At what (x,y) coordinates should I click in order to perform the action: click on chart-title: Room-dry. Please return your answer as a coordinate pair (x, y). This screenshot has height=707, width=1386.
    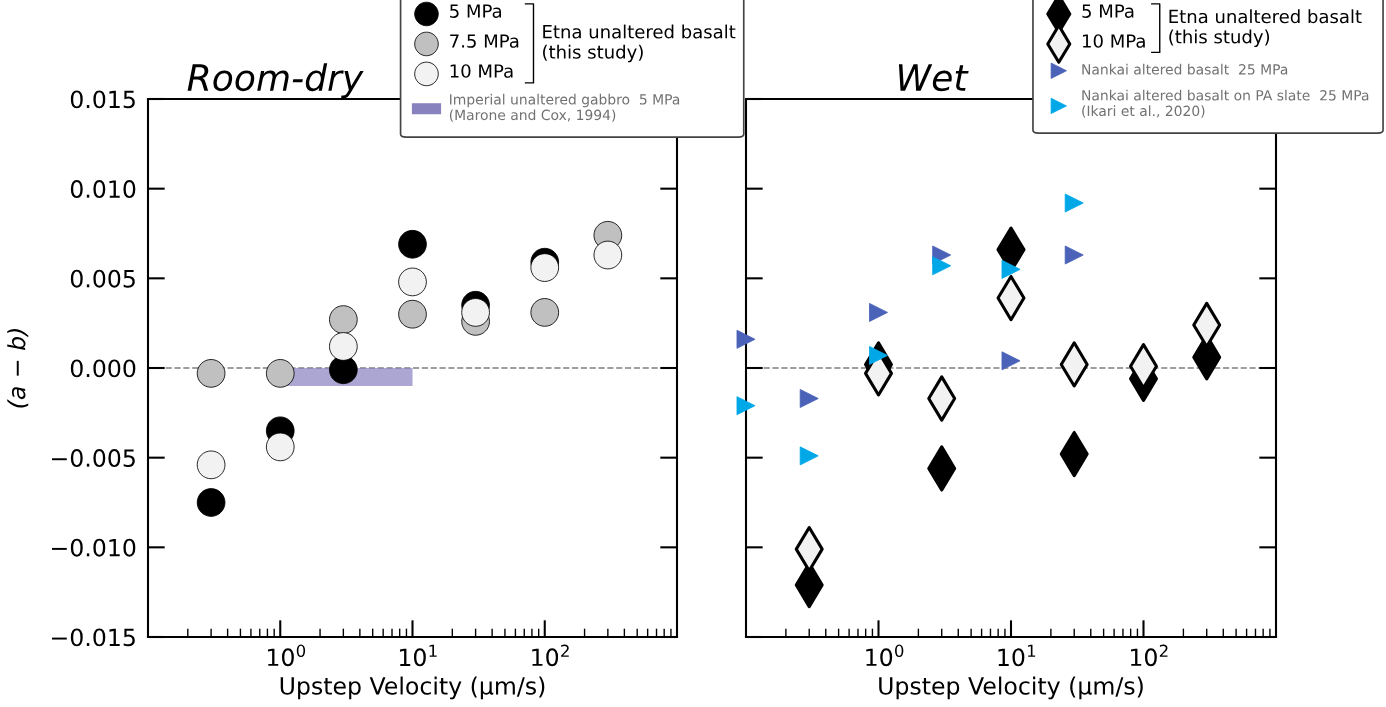
    Looking at the image, I should click on (275, 81).